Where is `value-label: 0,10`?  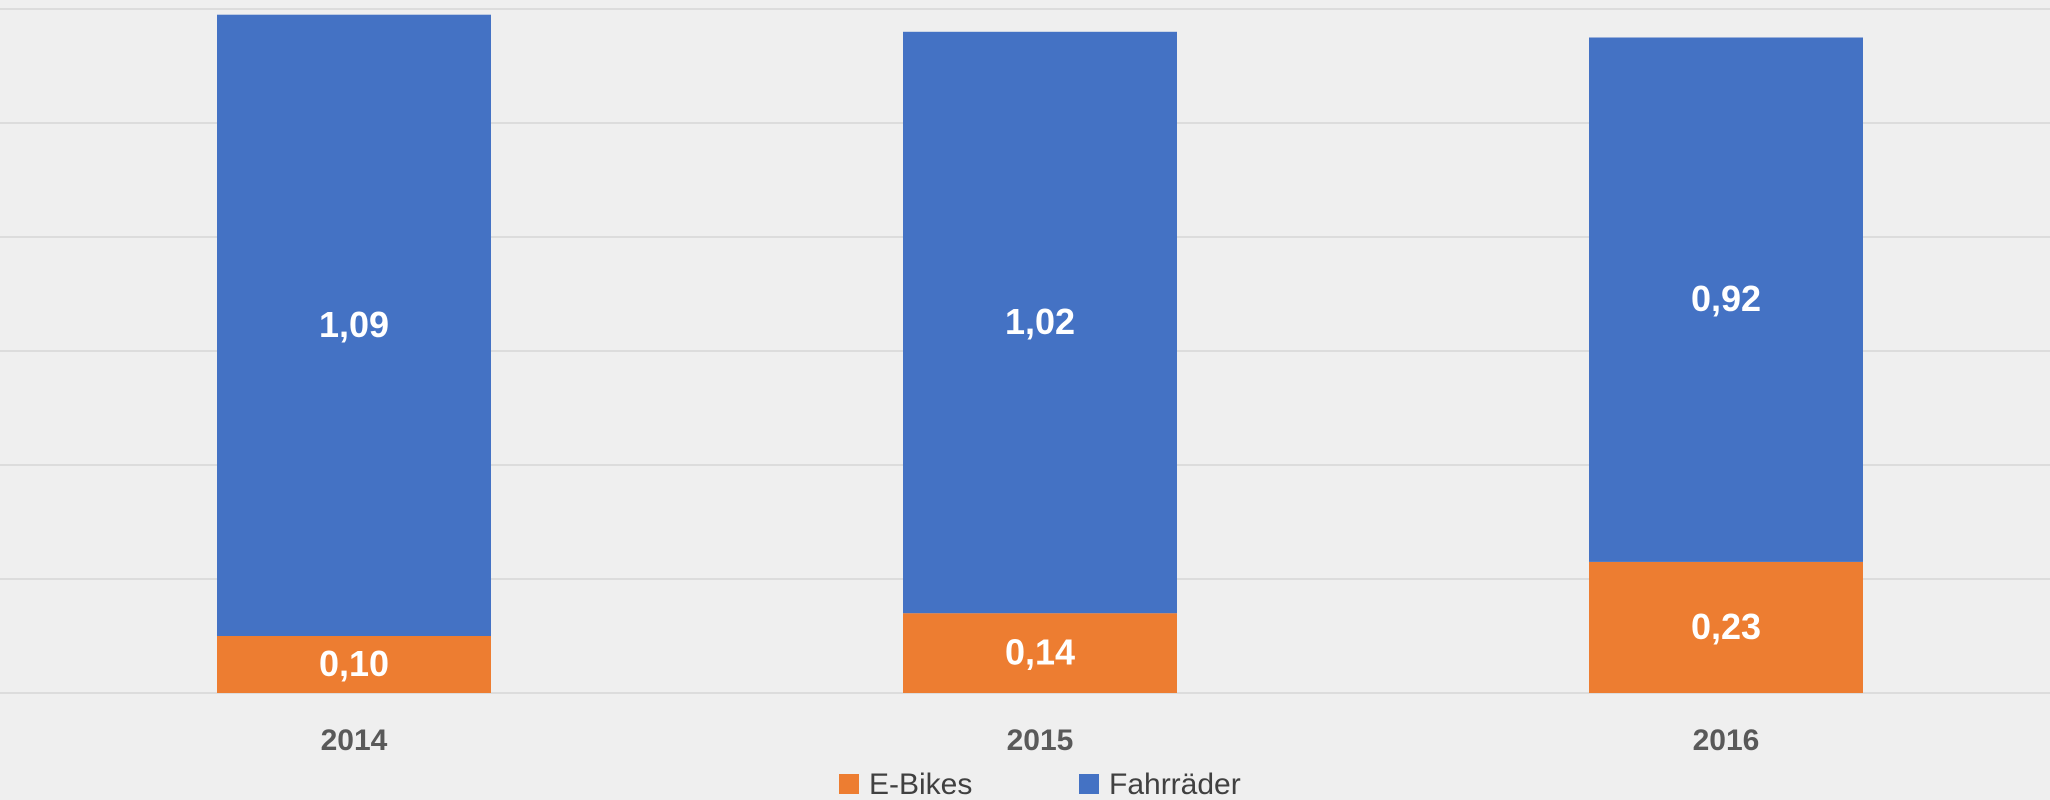
value-label: 0,10 is located at coordinates (354, 663).